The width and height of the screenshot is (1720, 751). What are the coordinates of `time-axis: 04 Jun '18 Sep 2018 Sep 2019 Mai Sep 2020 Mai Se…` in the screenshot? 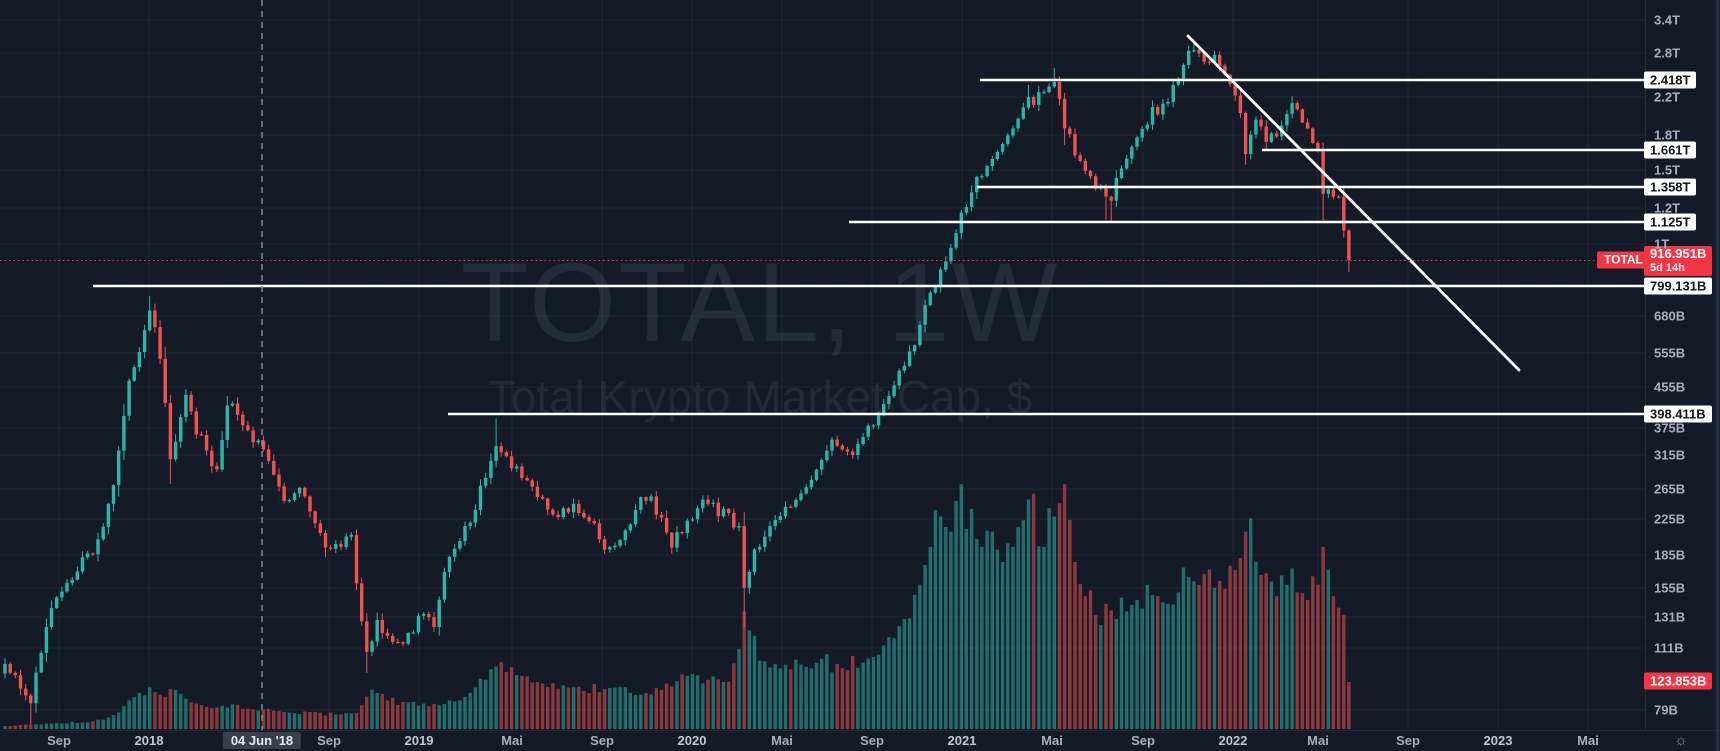 It's located at (860, 741).